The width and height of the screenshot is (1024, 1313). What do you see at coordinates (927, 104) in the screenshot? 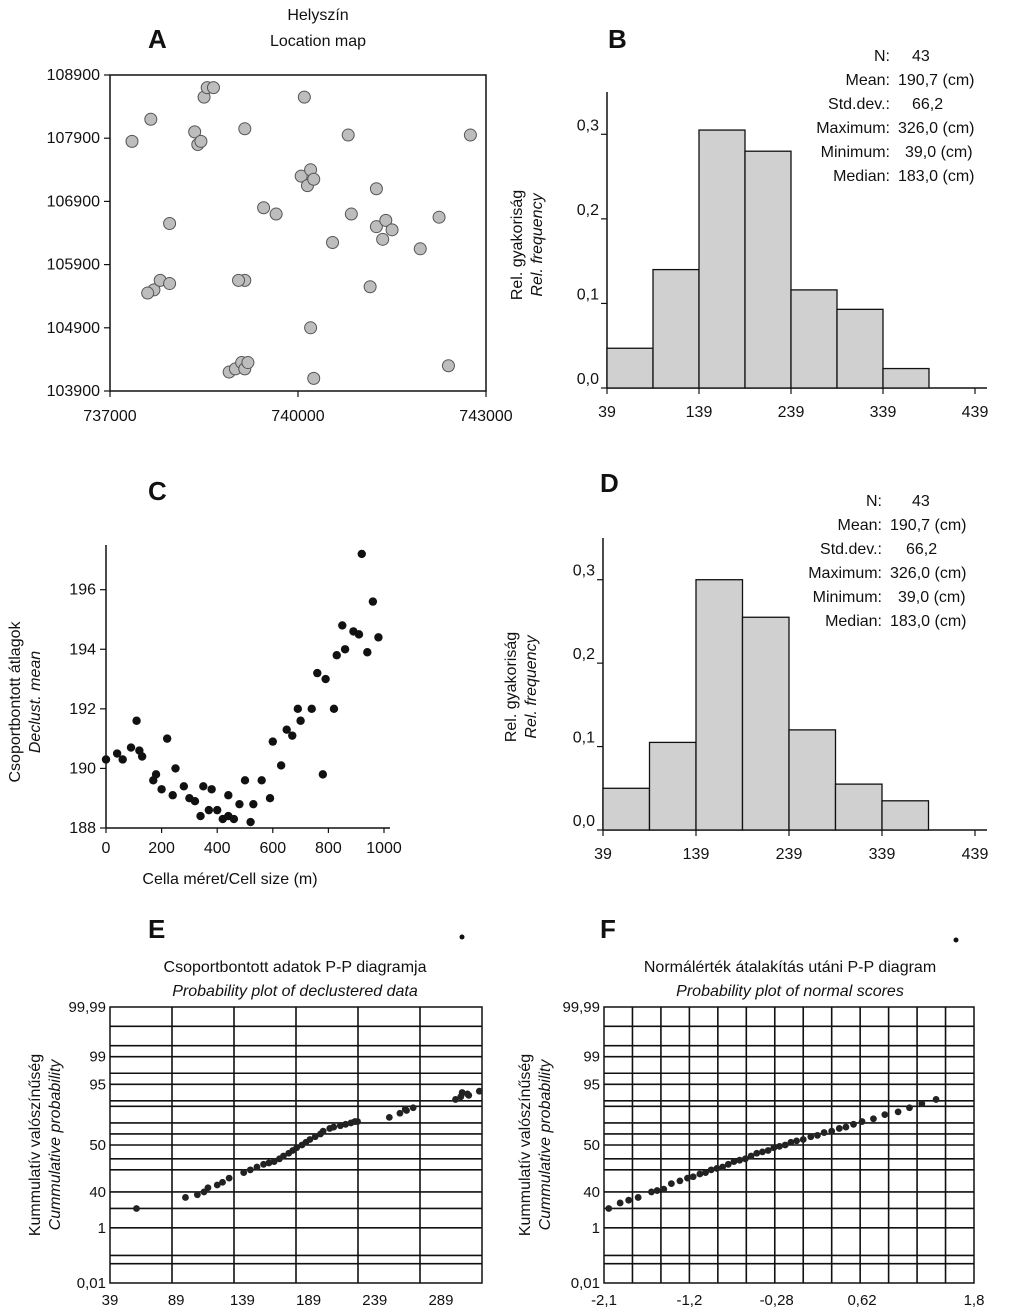
I see `panel-b-stat-std-value: 66,2` at bounding box center [927, 104].